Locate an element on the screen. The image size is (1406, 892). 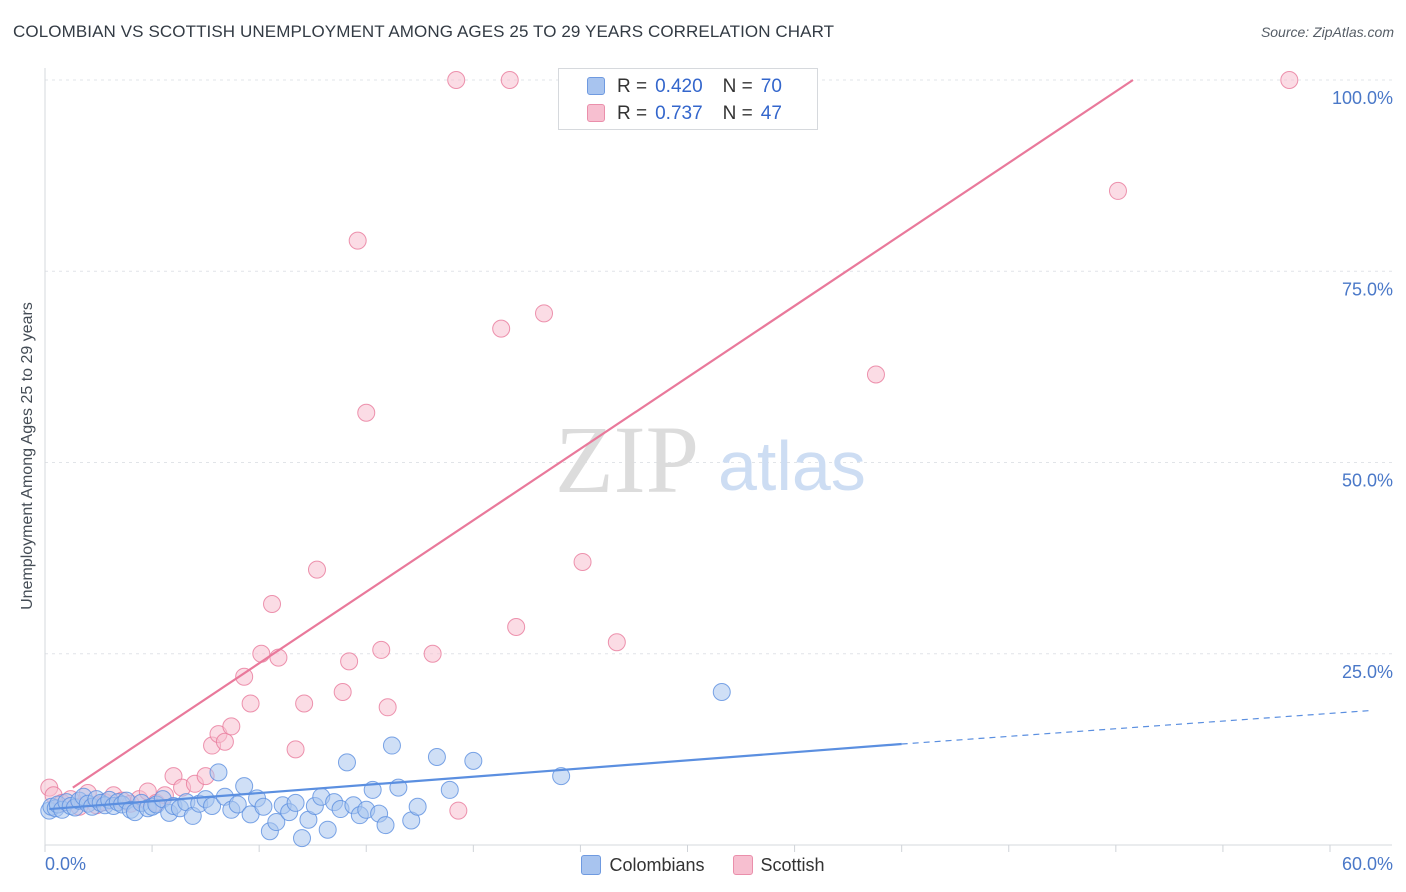
legend-row-scottish: R = 0.737 N = 47 is located at coordinates (699, 114).